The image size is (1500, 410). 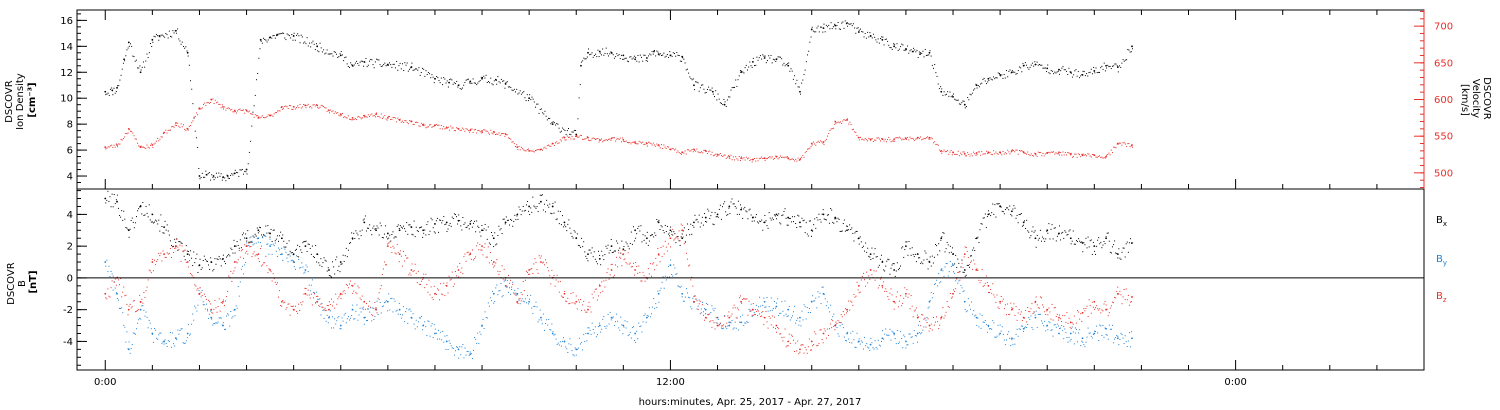 What do you see at coordinates (811, 341) in the screenshot?
I see `Bz-point` at bounding box center [811, 341].